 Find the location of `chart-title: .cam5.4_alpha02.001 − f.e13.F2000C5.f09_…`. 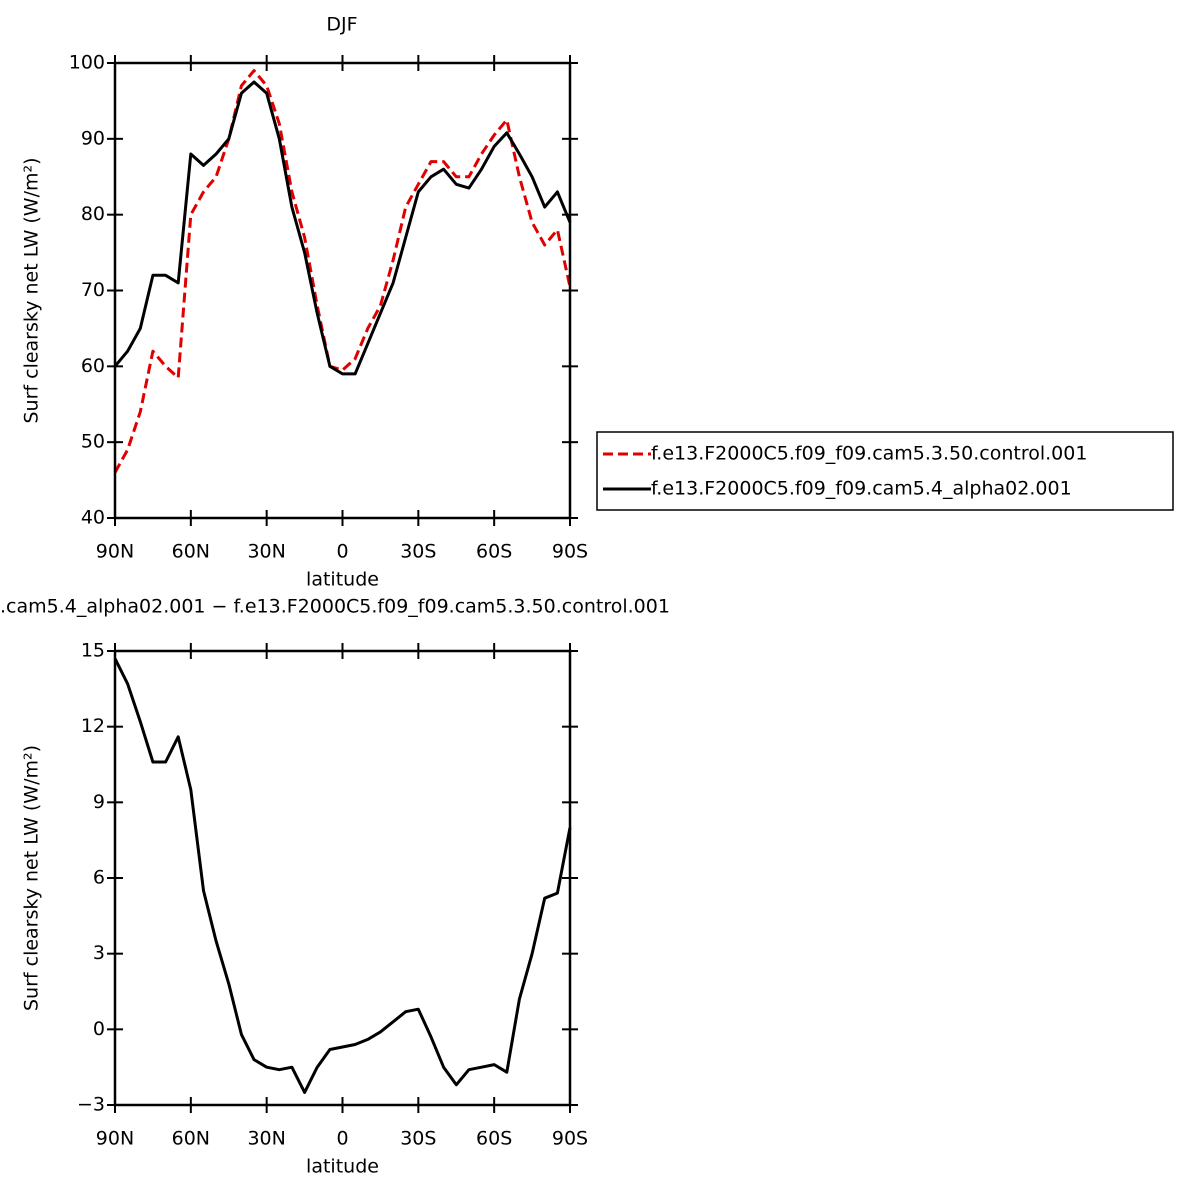

chart-title: .cam5.4_alpha02.001 − f.e13.F2000C5.f09_… is located at coordinates (335, 607).